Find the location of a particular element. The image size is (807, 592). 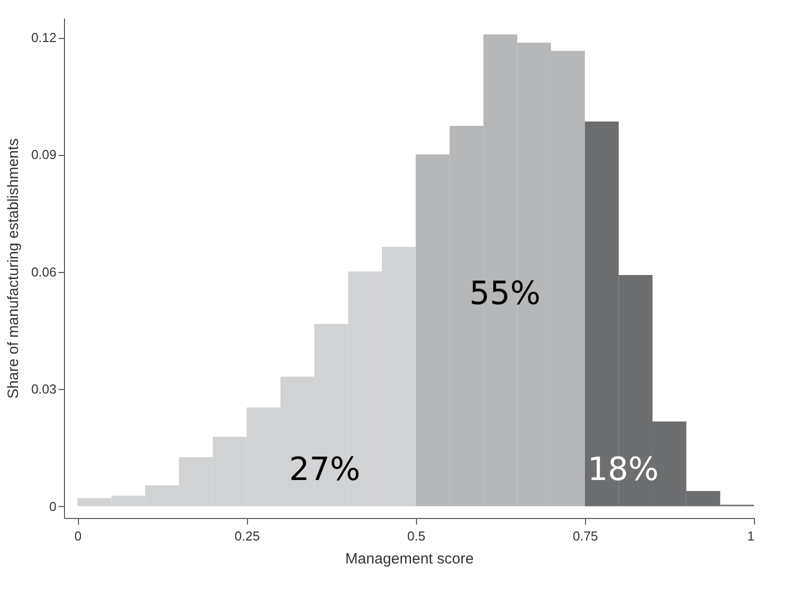

x-axis-title: Management score is located at coordinates (409, 559).